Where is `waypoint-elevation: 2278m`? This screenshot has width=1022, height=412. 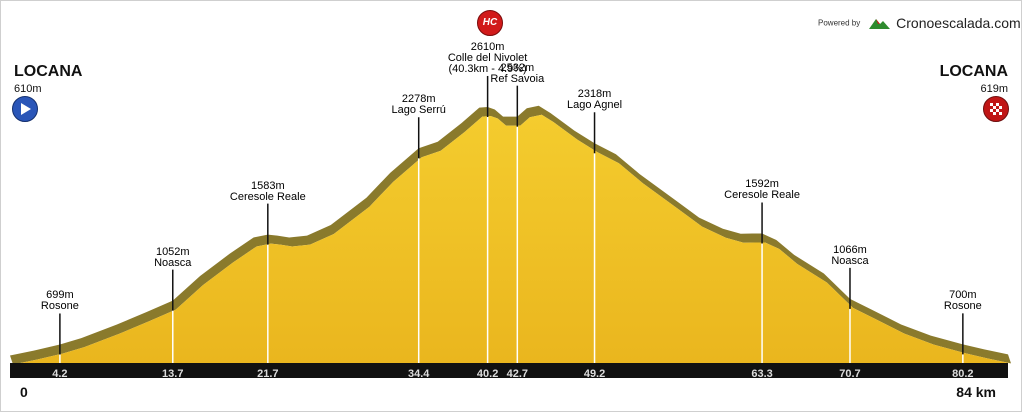
waypoint-elevation: 2278m is located at coordinates (418, 99).